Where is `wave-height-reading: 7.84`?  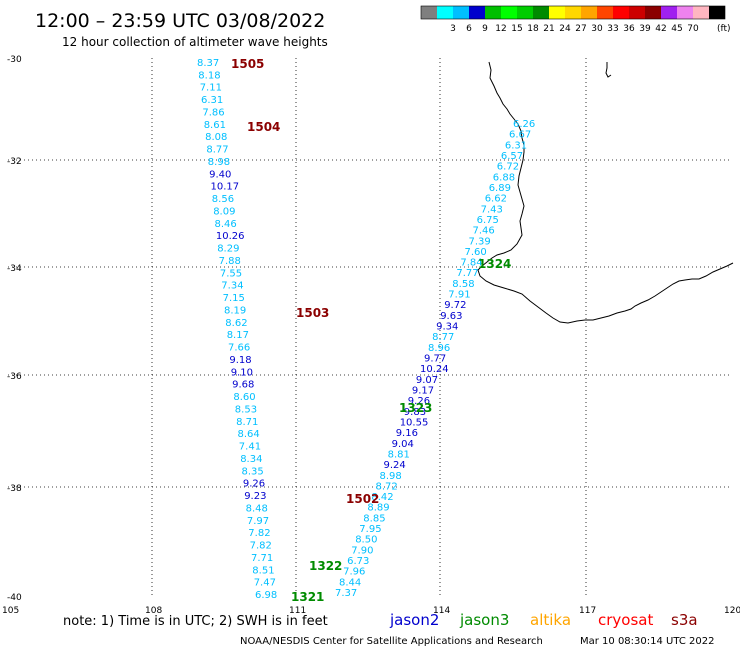
wave-height-reading: 7.84 is located at coordinates (471, 263).